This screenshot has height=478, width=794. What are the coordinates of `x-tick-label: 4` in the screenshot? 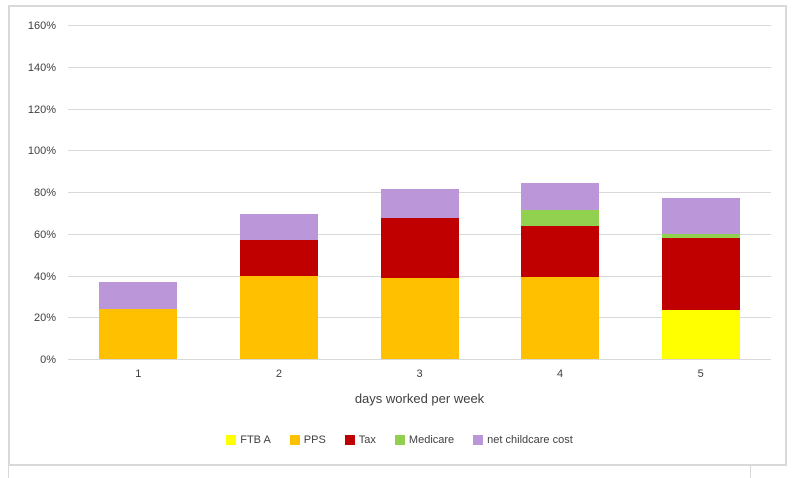 It's located at (560, 374).